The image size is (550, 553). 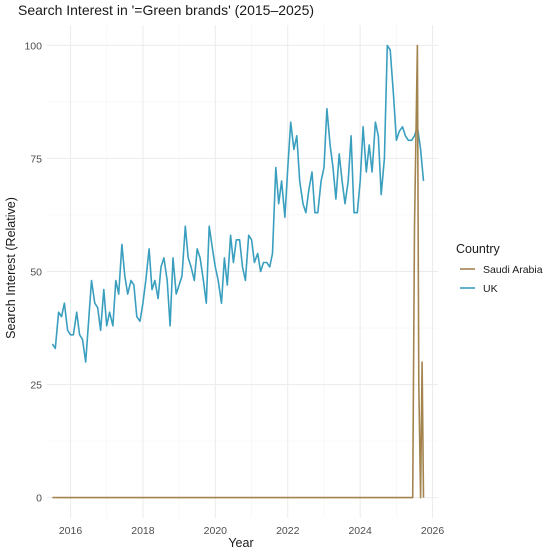 What do you see at coordinates (36, 159) in the screenshot?
I see `y-tick-label: 75` at bounding box center [36, 159].